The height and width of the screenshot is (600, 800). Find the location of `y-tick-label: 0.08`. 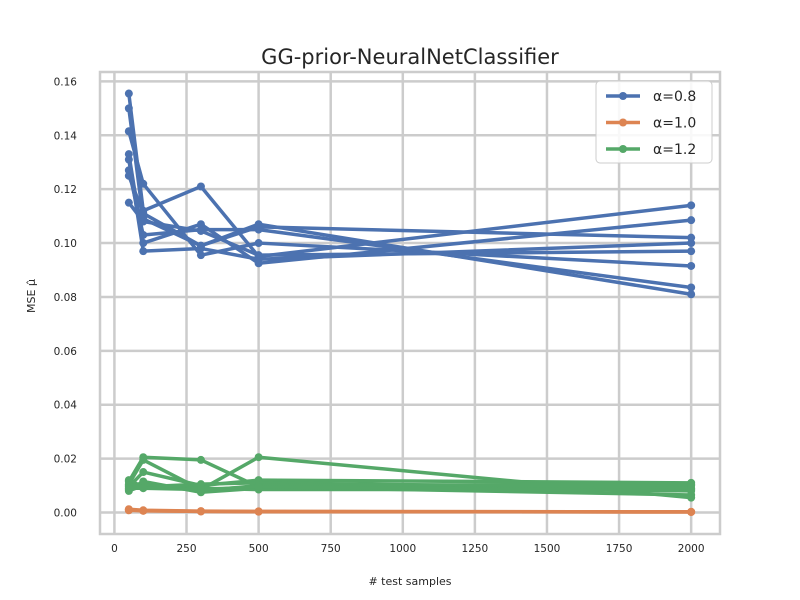

y-tick-label: 0.08 is located at coordinates (65, 298).